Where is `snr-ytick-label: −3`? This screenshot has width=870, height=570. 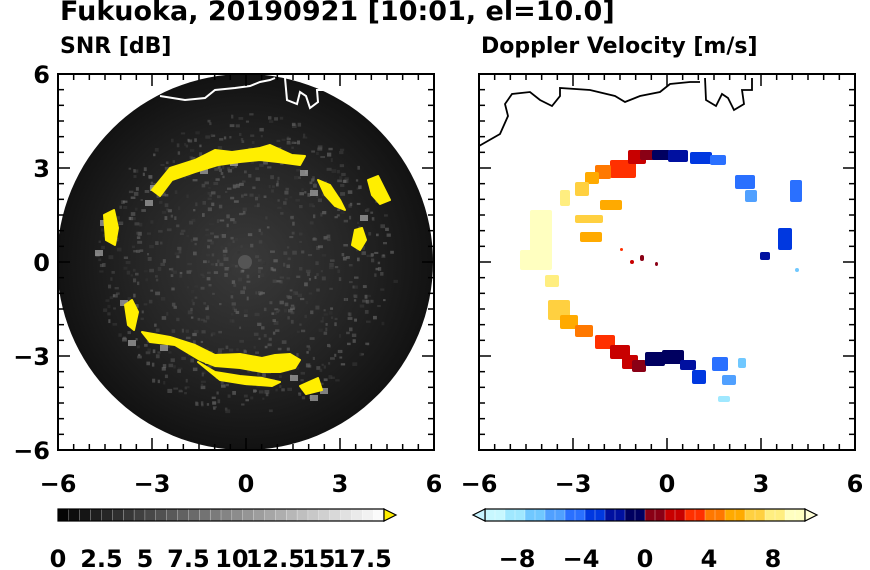 snr-ytick-label: −3 is located at coordinates (31, 357).